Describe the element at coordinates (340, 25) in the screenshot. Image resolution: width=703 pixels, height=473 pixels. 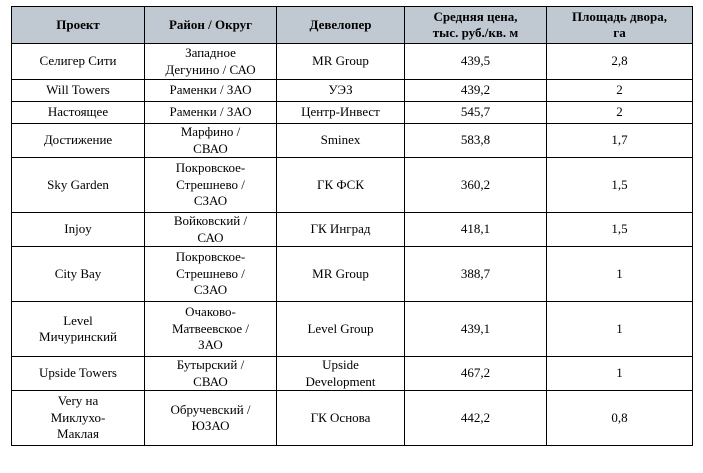
I see `header-developer: Девелопер` at that location.